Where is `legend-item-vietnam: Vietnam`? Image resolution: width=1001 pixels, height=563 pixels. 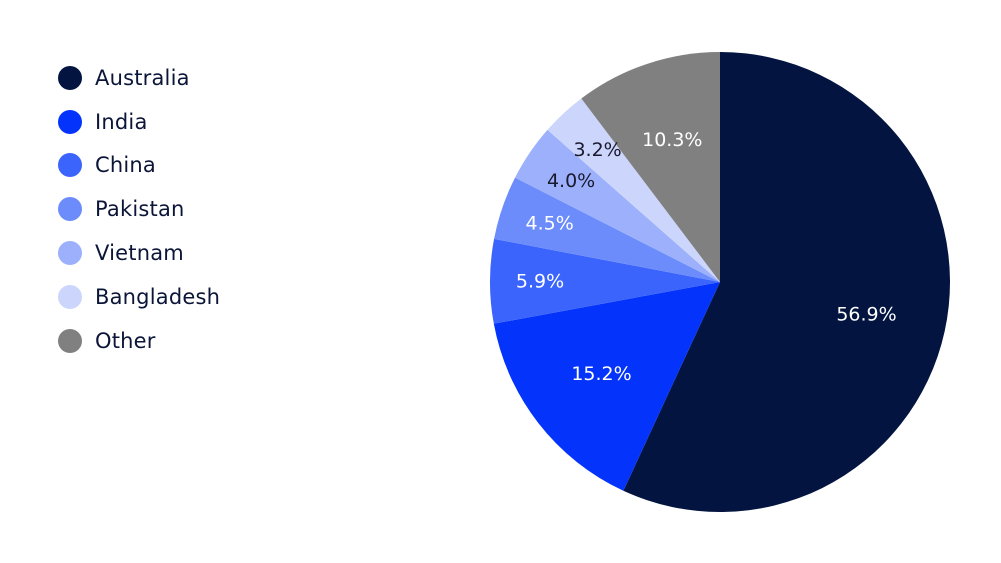
legend-item-vietnam: Vietnam is located at coordinates (139, 253).